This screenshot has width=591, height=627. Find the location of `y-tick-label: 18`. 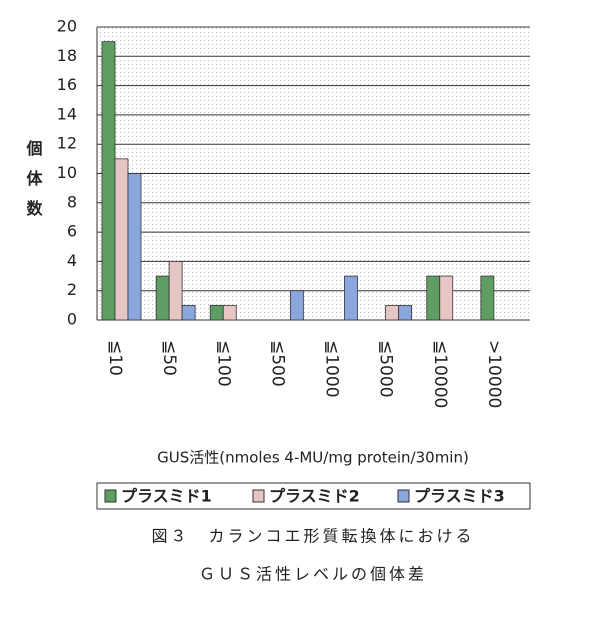

y-tick-label: 18 is located at coordinates (67, 55).